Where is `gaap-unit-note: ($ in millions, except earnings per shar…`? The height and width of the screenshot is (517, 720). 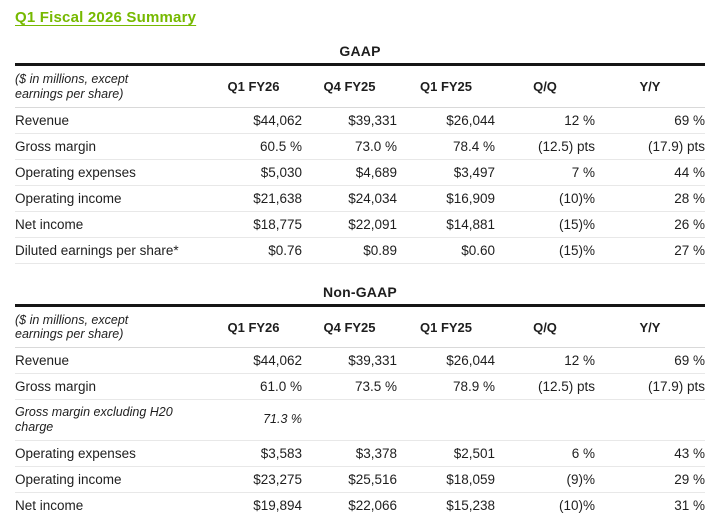
gaap-unit-note: ($ in millions, except earnings per shar… is located at coordinates (110, 86).